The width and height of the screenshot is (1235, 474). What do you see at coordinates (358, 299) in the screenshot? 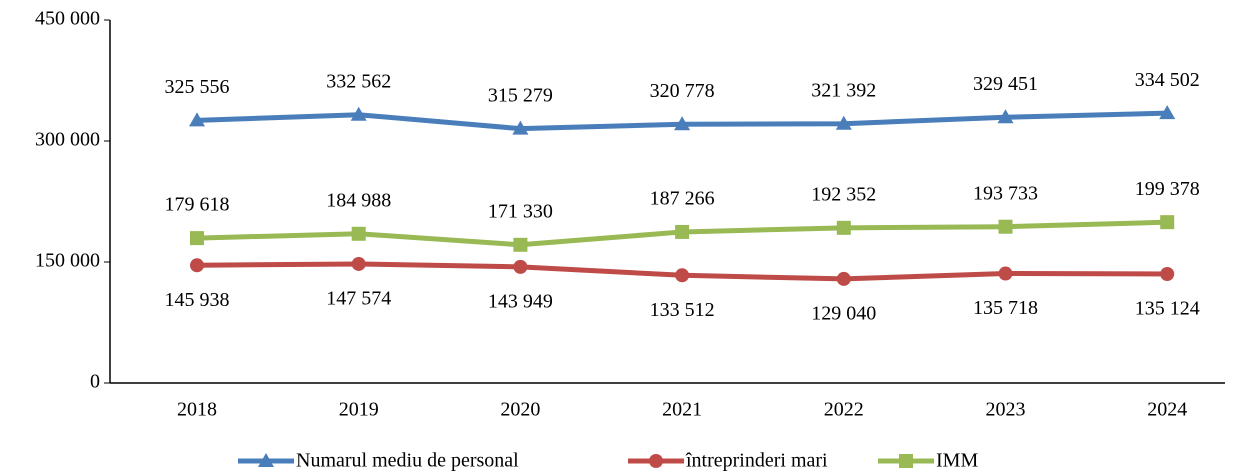
I see `data-label: 147 574` at bounding box center [358, 299].